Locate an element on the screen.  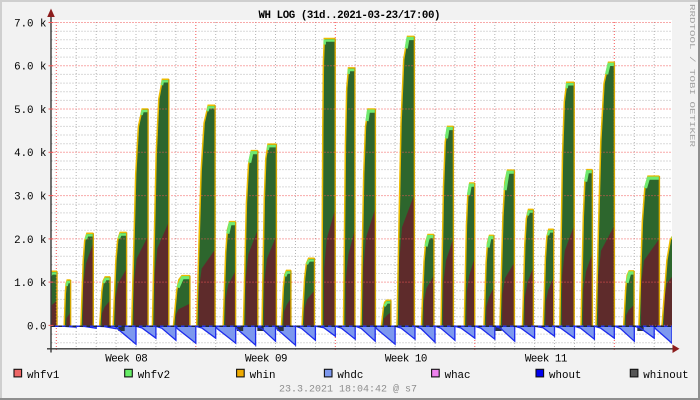
svg-text: Week 11 is located at coordinates (546, 360).